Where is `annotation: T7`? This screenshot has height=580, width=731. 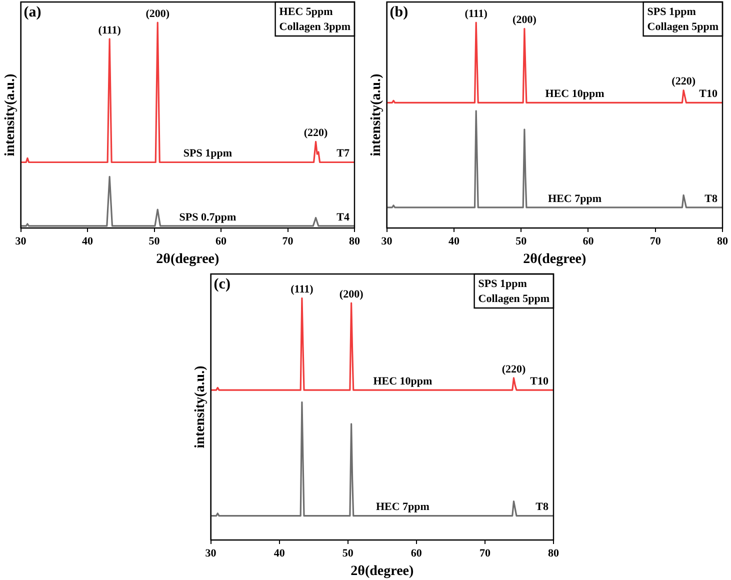
annotation: T7 is located at coordinates (343, 154).